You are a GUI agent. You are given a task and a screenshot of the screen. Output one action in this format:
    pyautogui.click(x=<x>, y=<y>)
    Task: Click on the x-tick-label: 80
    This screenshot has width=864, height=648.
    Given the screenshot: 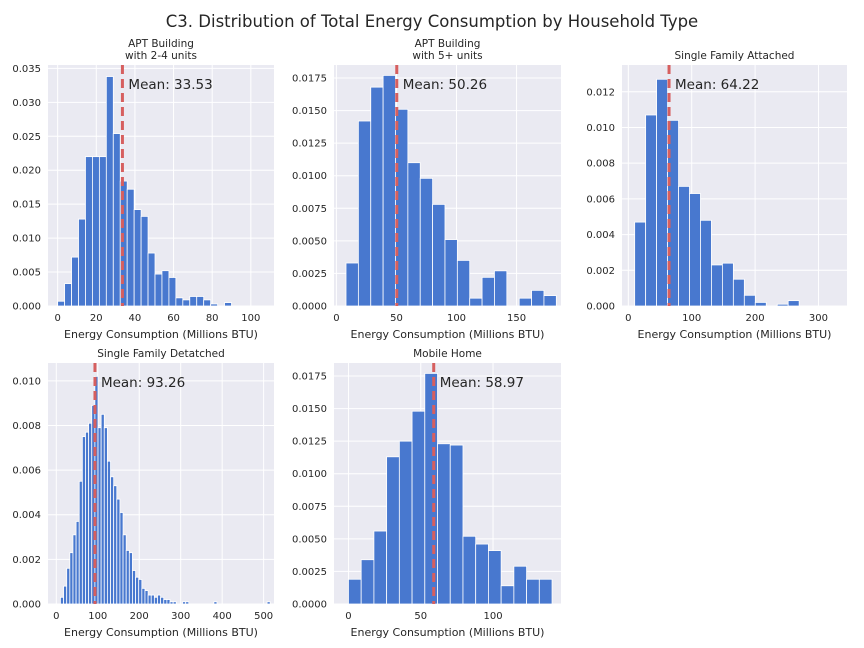 What is the action you would take?
    pyautogui.click(x=212, y=318)
    